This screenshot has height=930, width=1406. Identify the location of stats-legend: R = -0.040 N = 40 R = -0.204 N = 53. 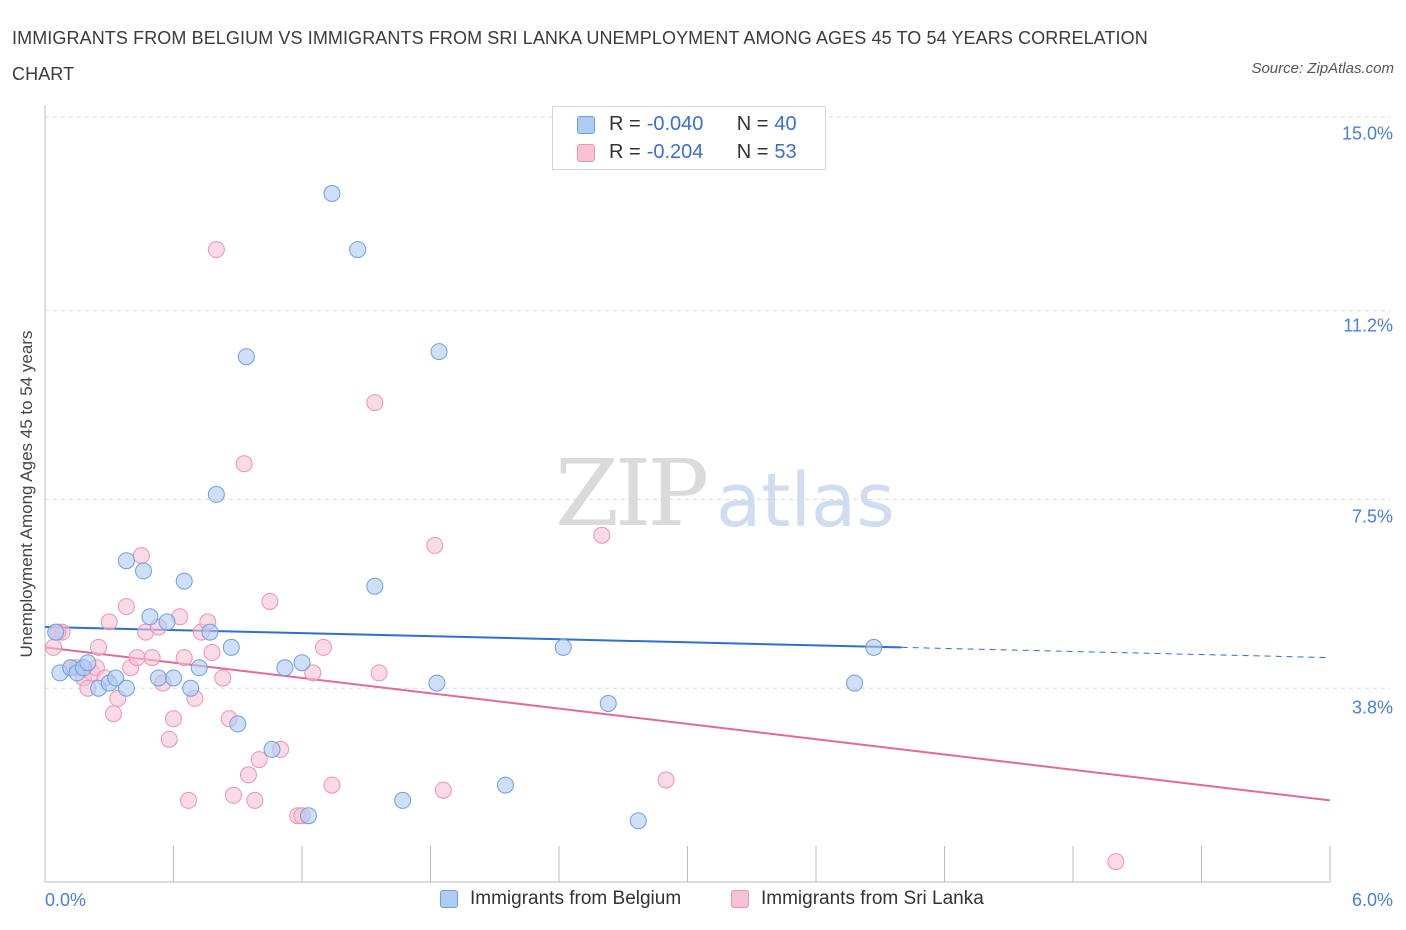
(689, 138).